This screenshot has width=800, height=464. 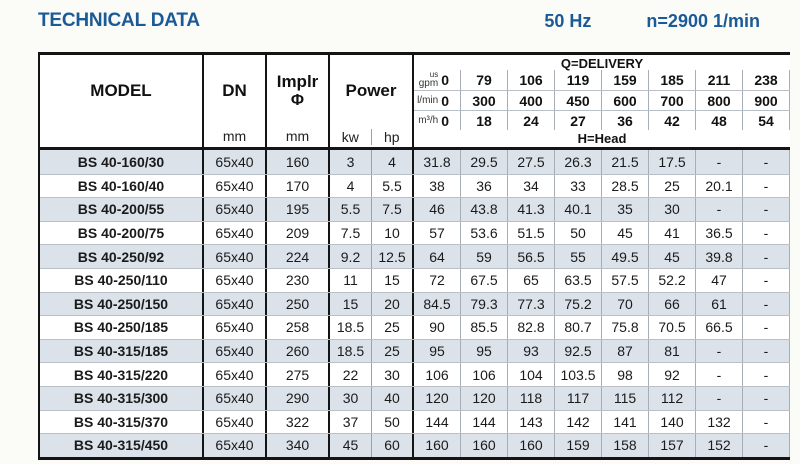 I want to click on head-value-cell: 20.1, so click(x=719, y=186).